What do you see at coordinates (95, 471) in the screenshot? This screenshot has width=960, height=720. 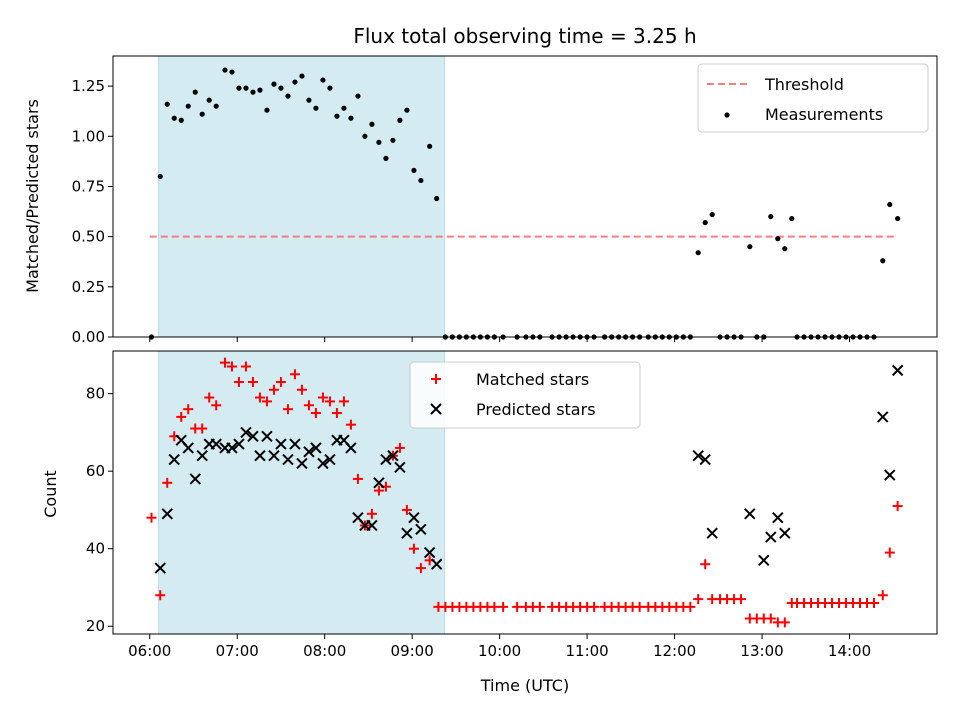 I see `y-tick-label: 60` at bounding box center [95, 471].